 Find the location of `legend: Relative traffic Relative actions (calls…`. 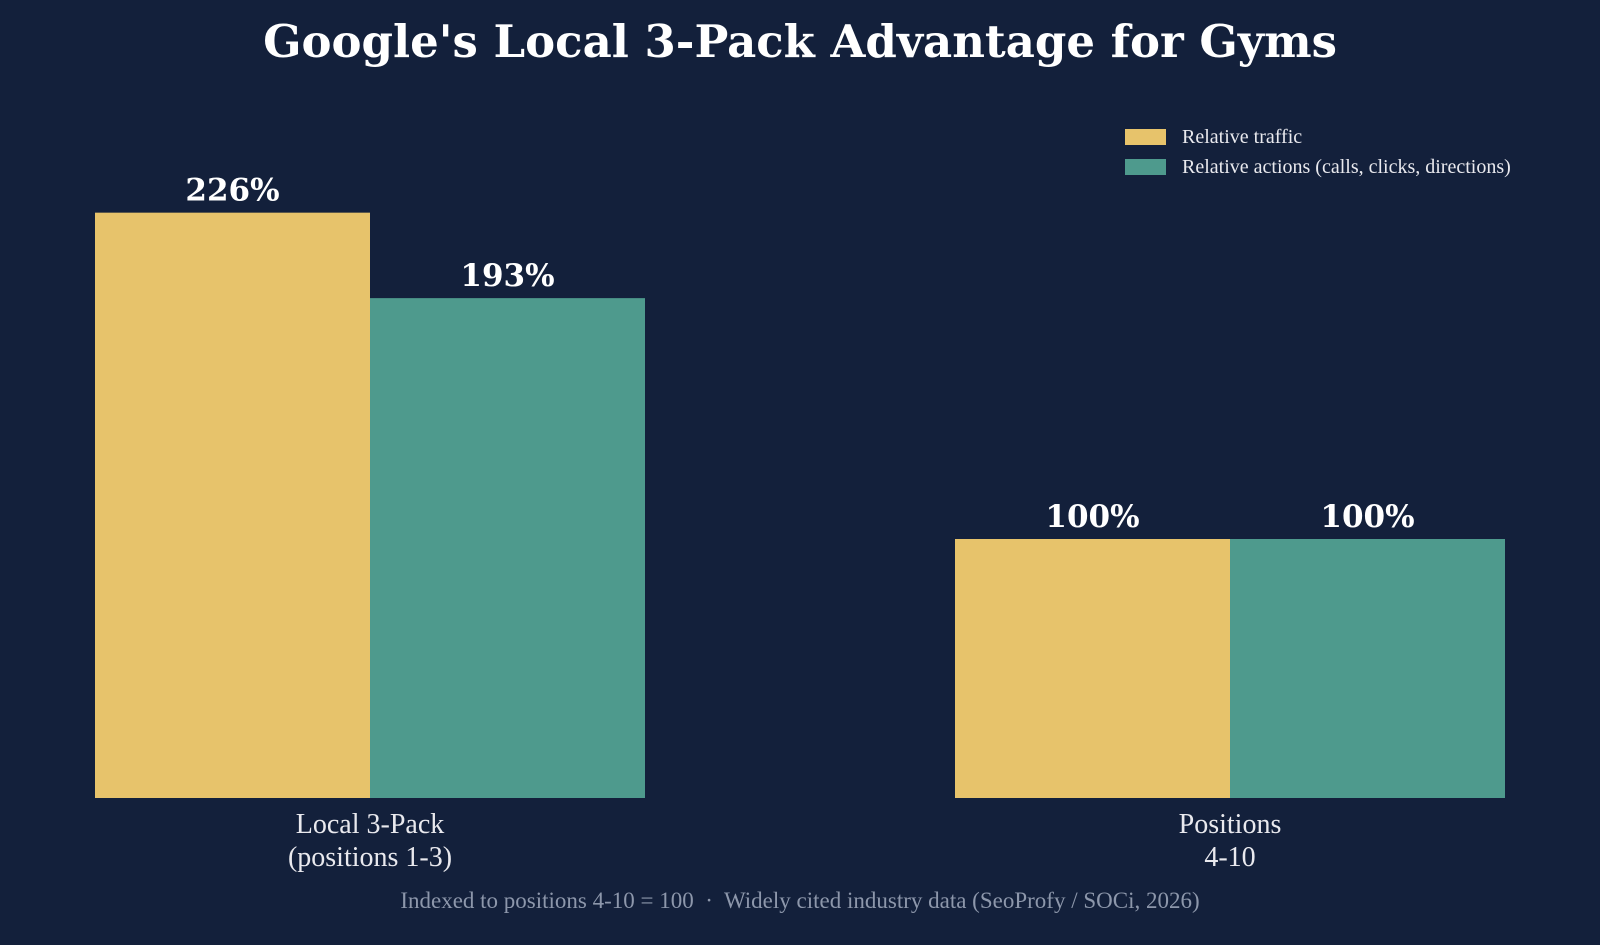

legend: Relative traffic Relative actions (calls… is located at coordinates (1318, 152).